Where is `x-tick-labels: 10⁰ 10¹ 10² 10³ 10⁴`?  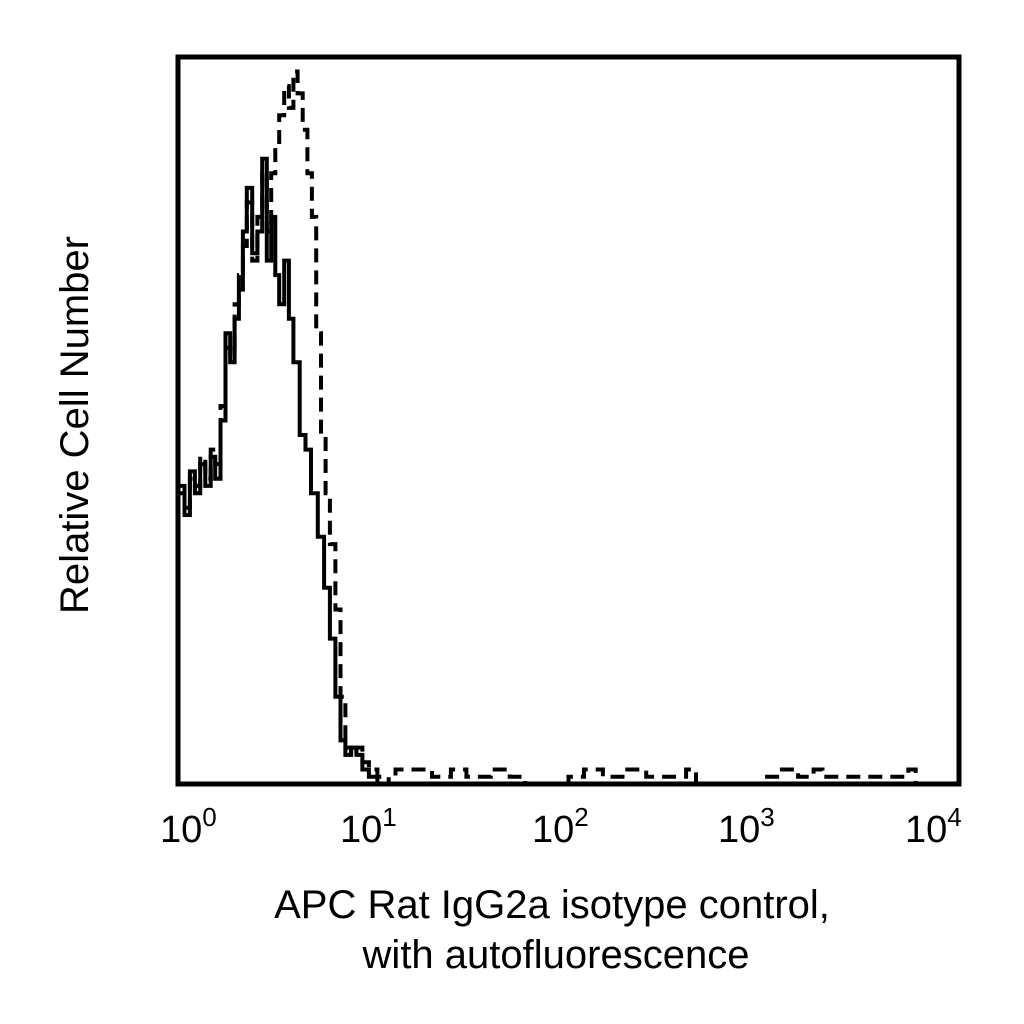 x-tick-labels: 10⁰ 10¹ 10² 10³ 10⁴ is located at coordinates (561, 826).